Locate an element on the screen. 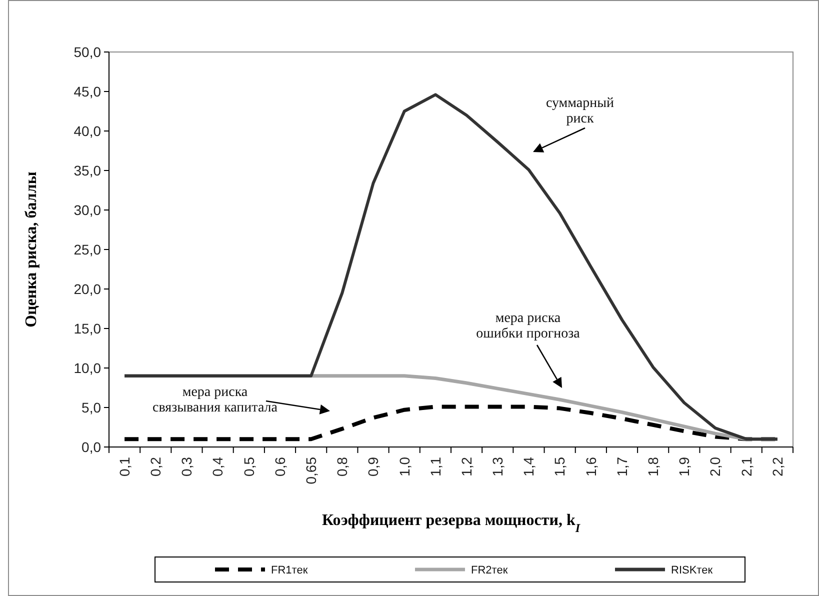 The image size is (819, 596). y-tick-label: 50,0 is located at coordinates (88, 52).